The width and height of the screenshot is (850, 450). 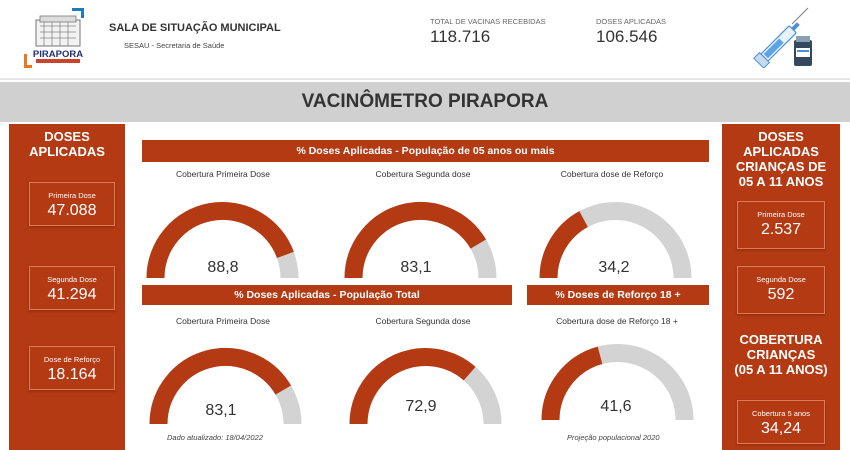 I want to click on children-second-dose-card: Segunda Dose 592, so click(x=781, y=290).